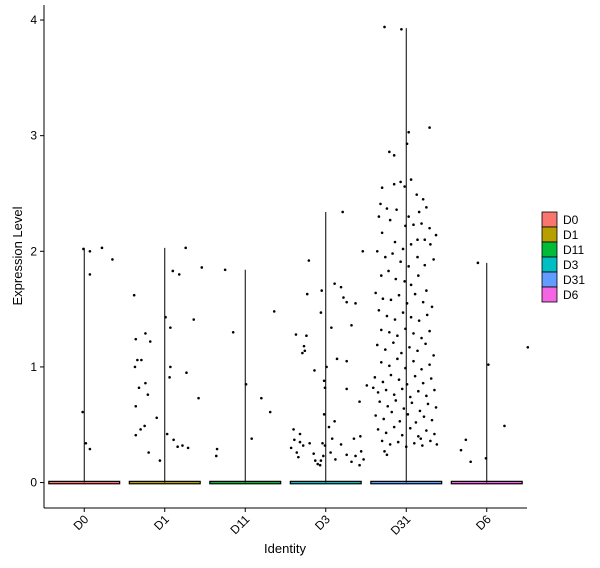  I want to click on legend-label-d6: D6, so click(571, 295).